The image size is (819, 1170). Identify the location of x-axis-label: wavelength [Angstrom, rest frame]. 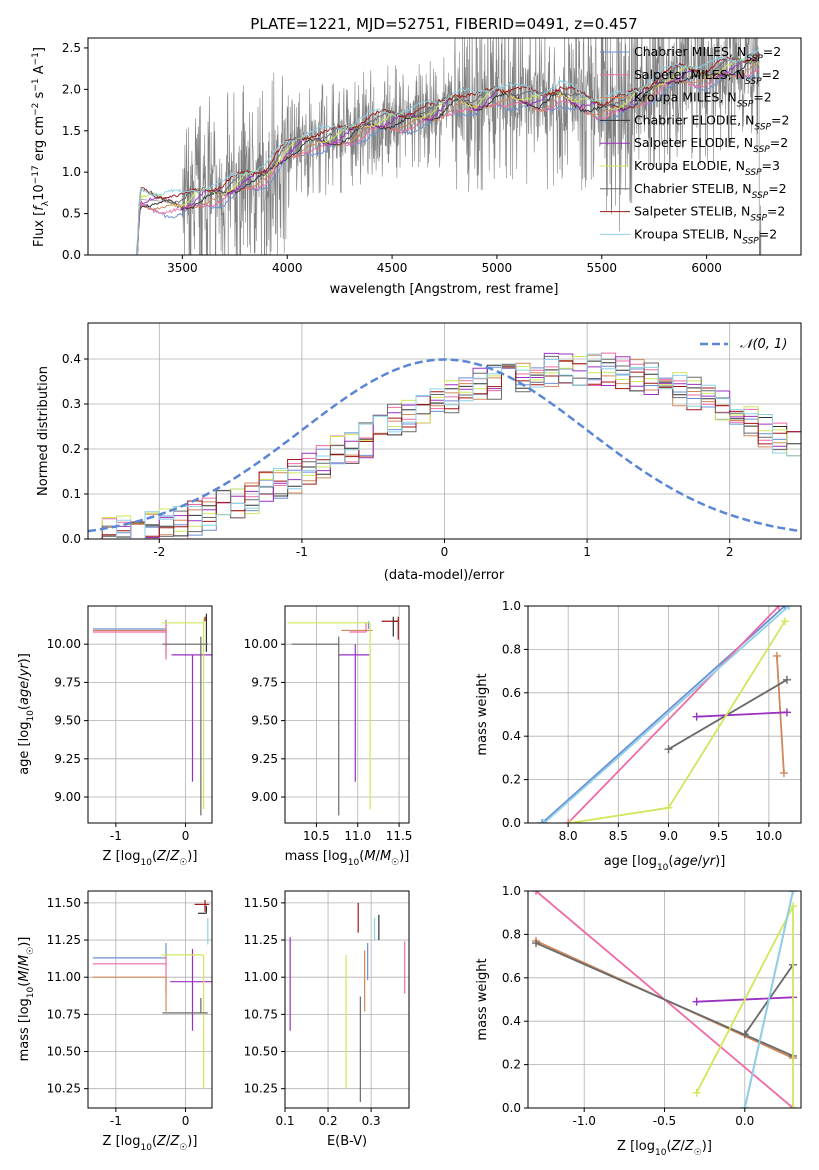
(444, 289).